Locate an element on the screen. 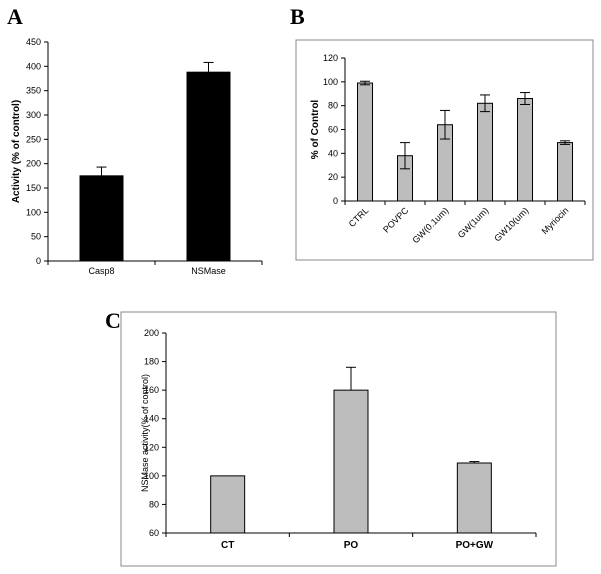  chart-c-category-label: PO is located at coordinates (351, 545).